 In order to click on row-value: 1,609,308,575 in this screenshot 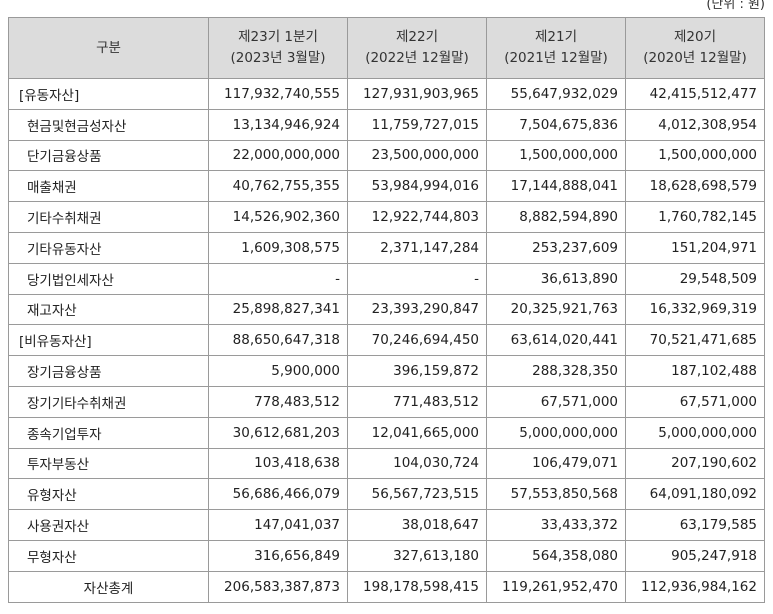, I will do `click(278, 247)`.